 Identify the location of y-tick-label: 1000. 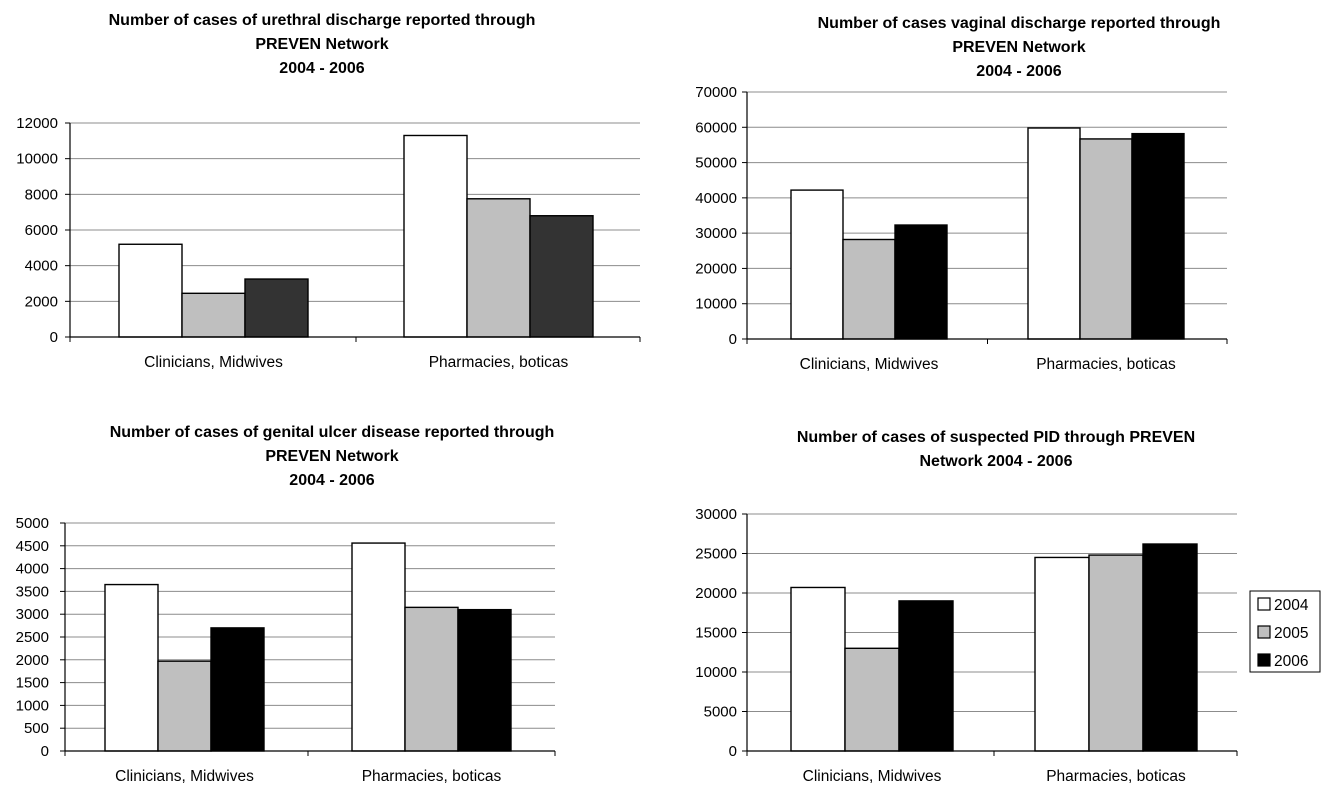
(32, 705).